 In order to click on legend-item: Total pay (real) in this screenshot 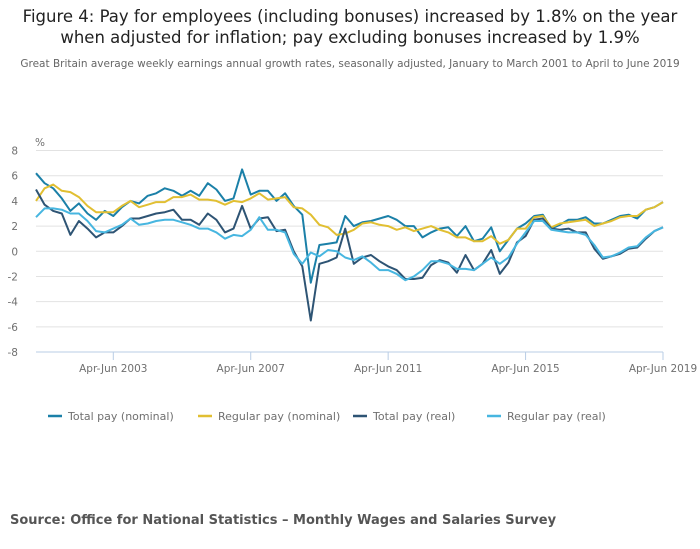, I will do `click(404, 416)`.